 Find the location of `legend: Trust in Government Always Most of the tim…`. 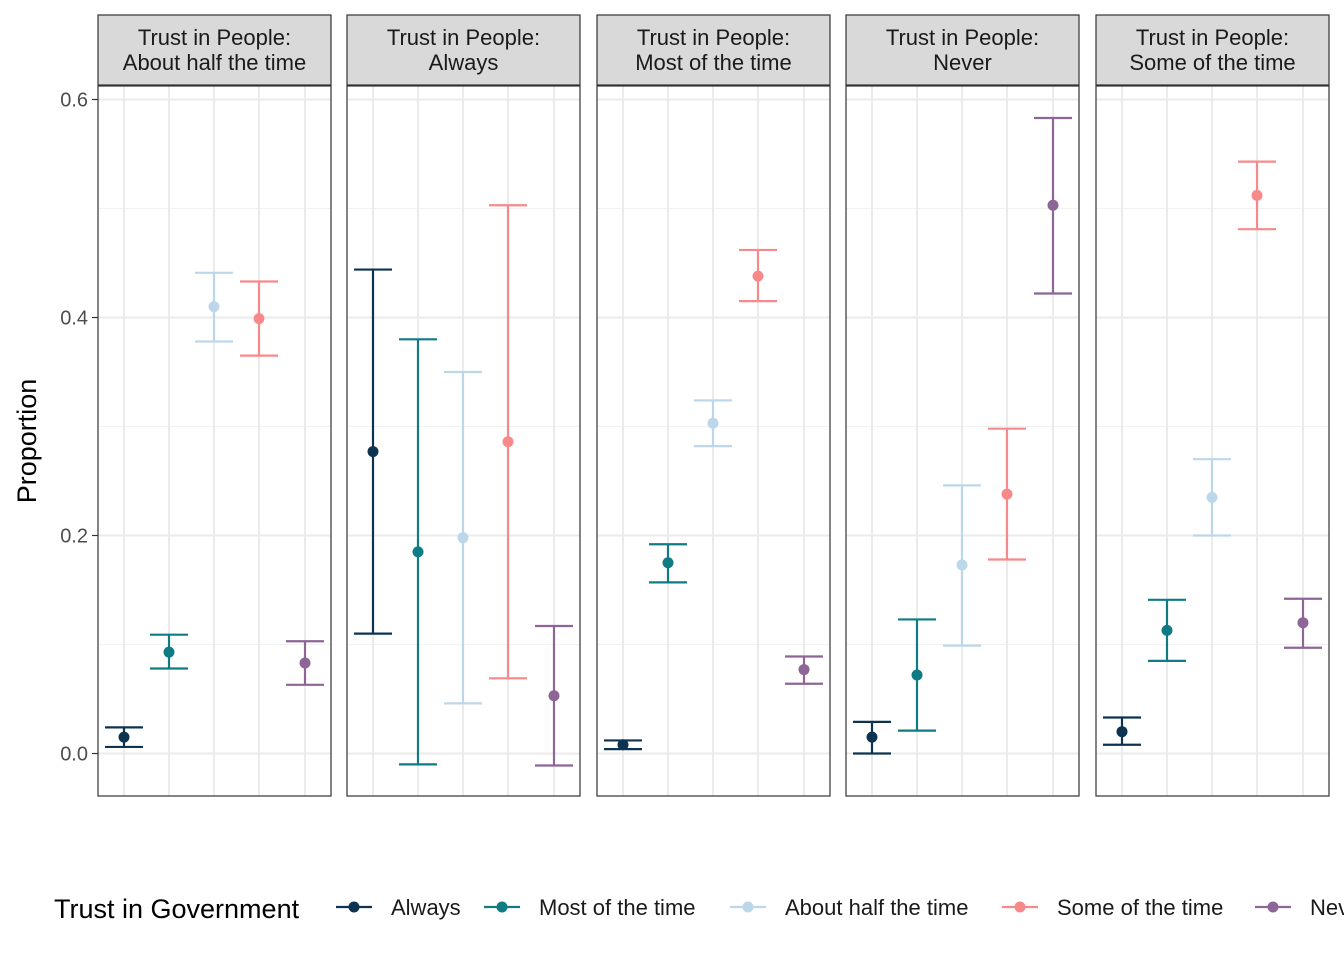

legend: Trust in Government Always Most of the tim… is located at coordinates (699, 909).